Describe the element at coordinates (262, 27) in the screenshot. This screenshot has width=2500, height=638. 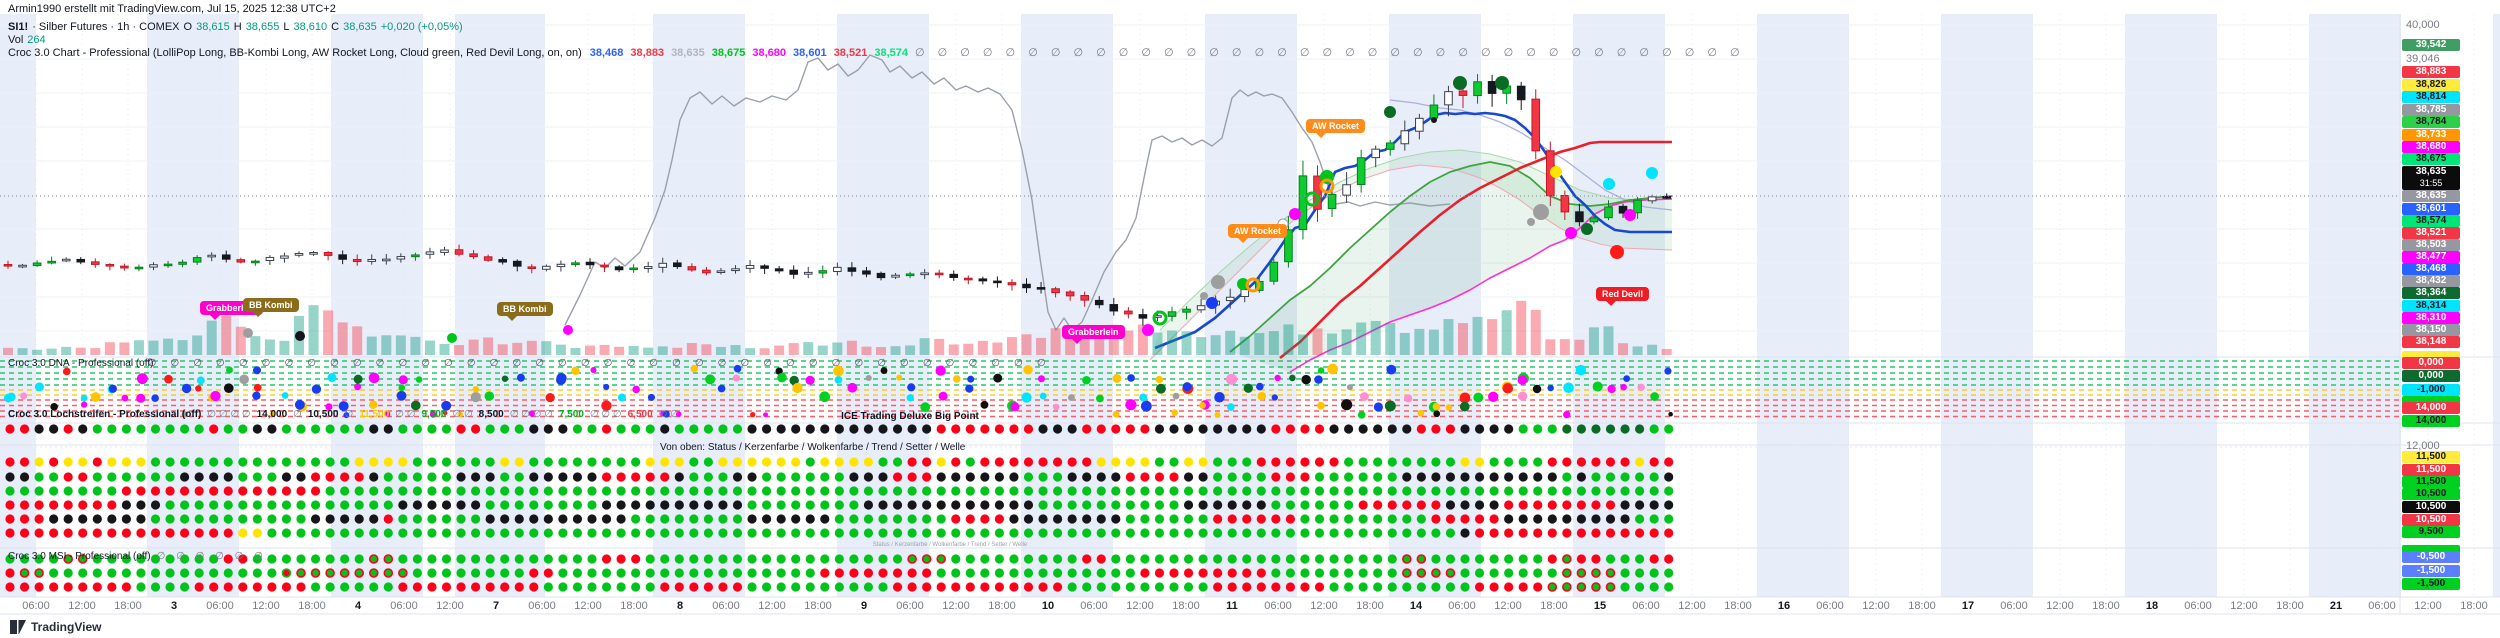
I see `legend-token: 38,655` at that location.